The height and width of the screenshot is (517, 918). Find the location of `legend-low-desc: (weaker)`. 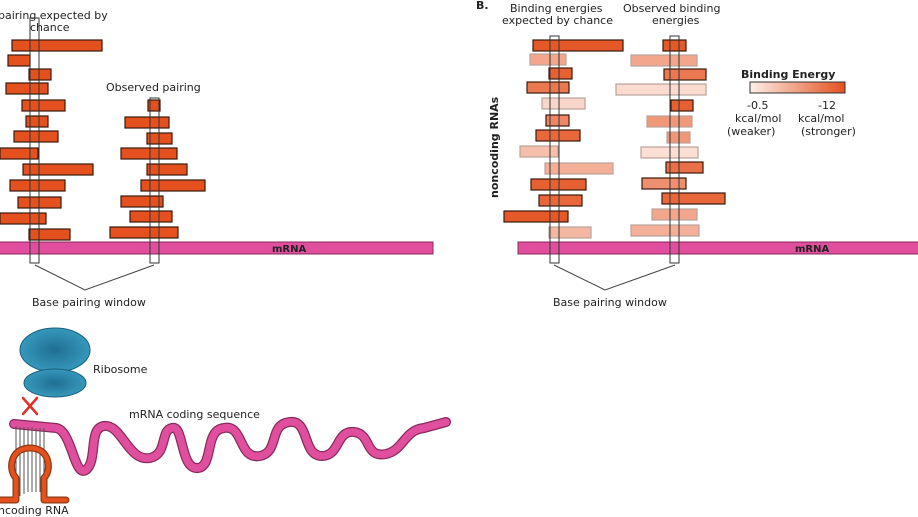

legend-low-desc: (weaker) is located at coordinates (751, 131).